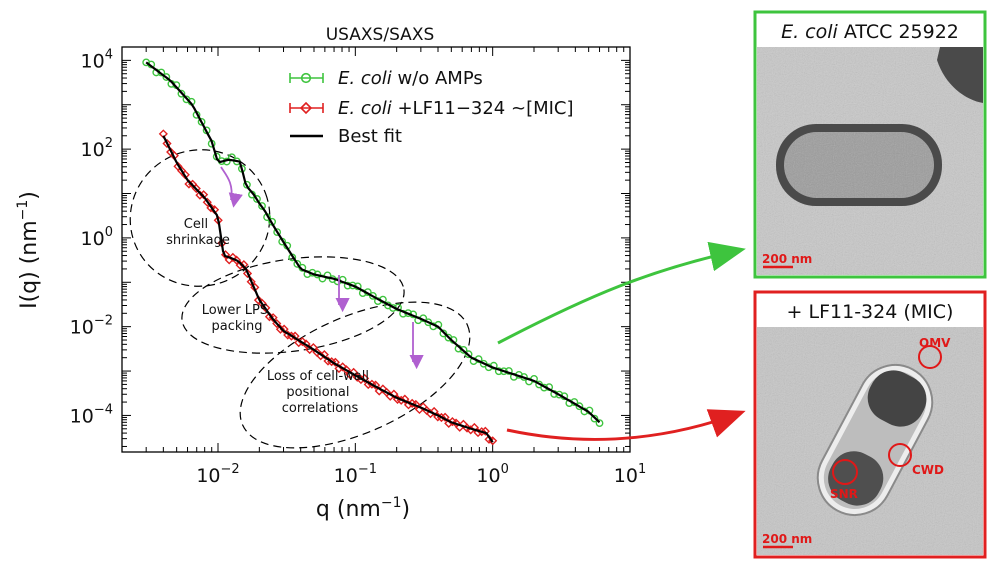 The image size is (1000, 565). Describe the element at coordinates (410, 78) in the screenshot. I see `svg-text: E. coli w/o AMPs` at that location.